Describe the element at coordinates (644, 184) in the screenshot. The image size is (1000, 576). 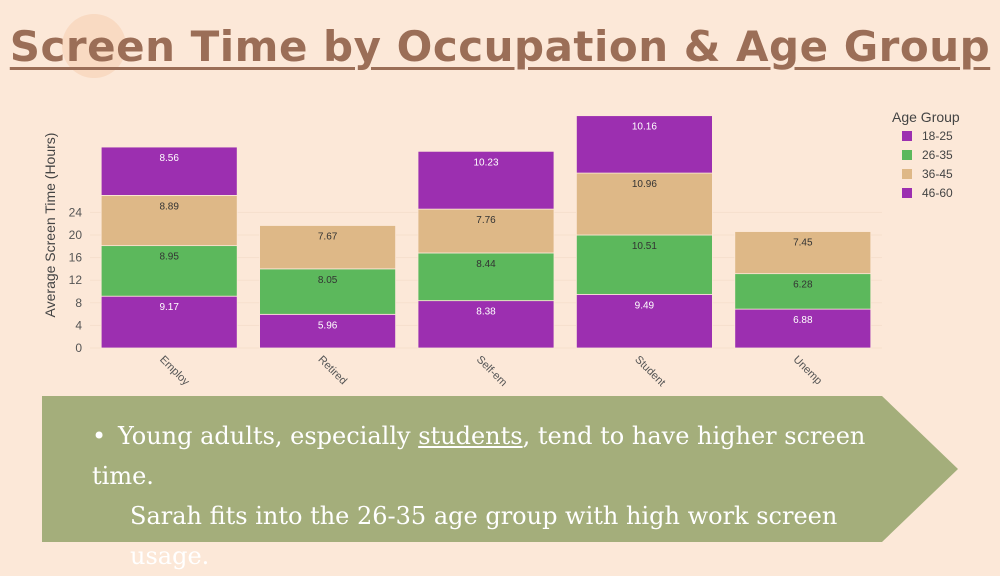
I see `data-label: 10.96` at that location.